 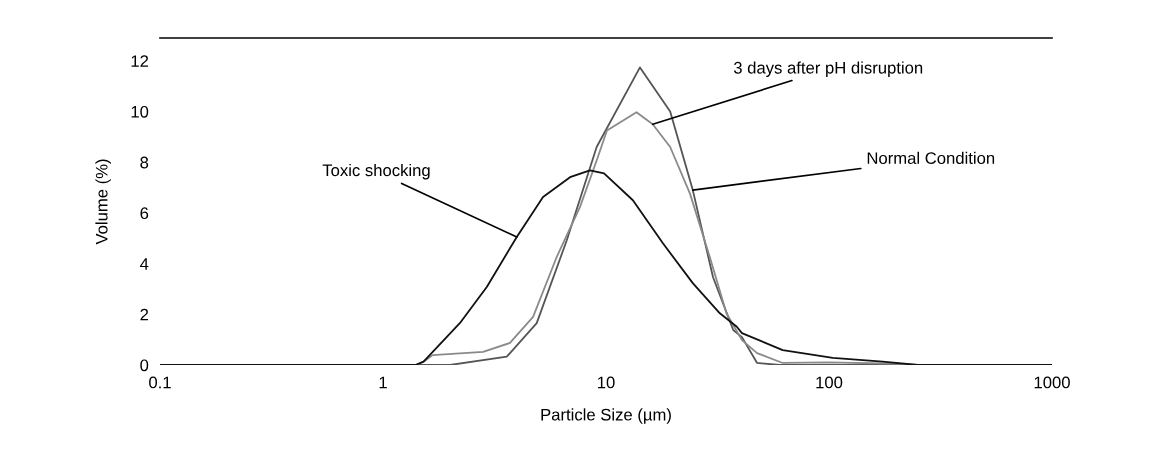 I want to click on y-tick-label: 0, so click(x=144, y=365).